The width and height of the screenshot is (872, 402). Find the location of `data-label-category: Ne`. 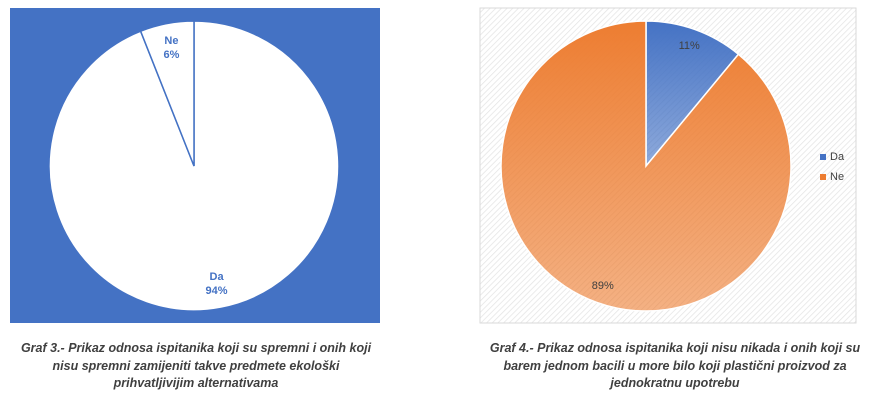

data-label-category: Ne is located at coordinates (171, 41).